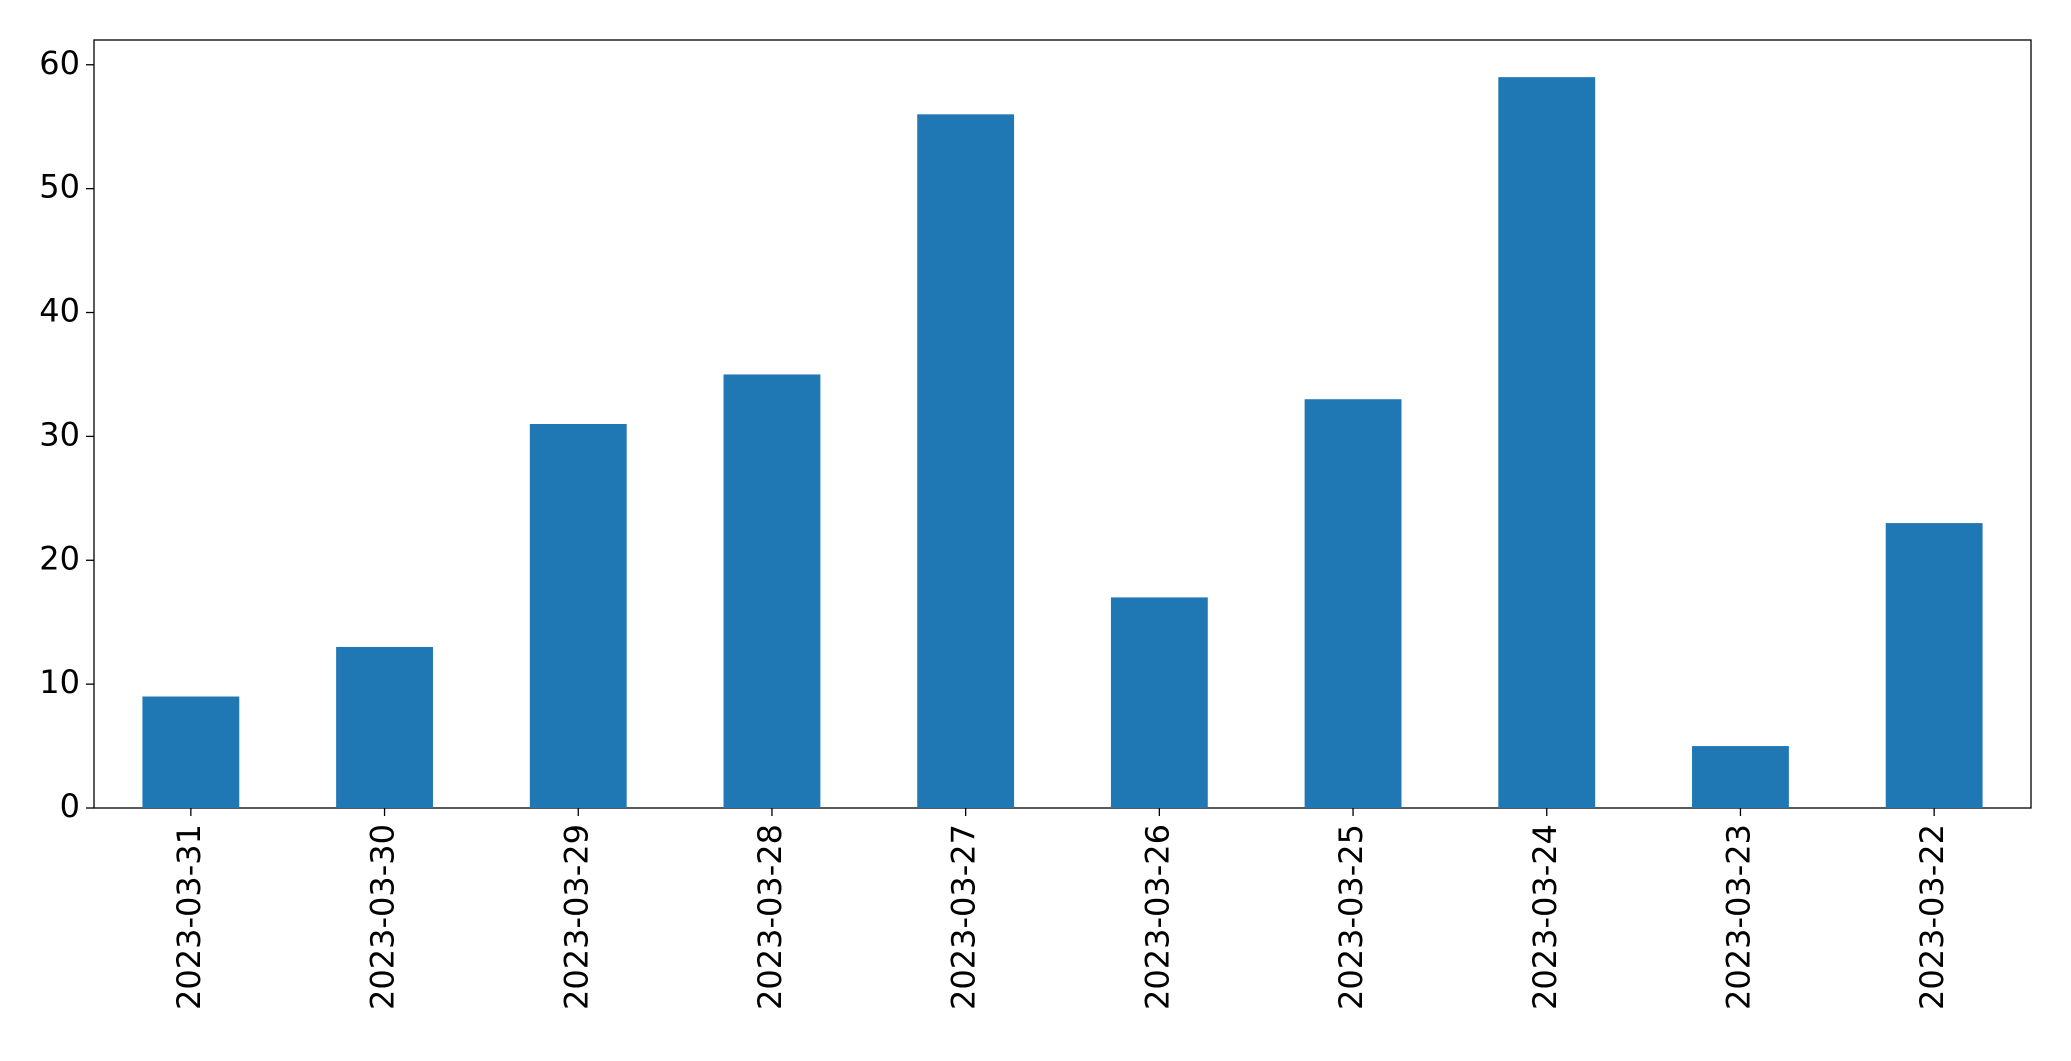  Describe the element at coordinates (1738, 917) in the screenshot. I see `x-tick-label: 2023-03-23` at that location.